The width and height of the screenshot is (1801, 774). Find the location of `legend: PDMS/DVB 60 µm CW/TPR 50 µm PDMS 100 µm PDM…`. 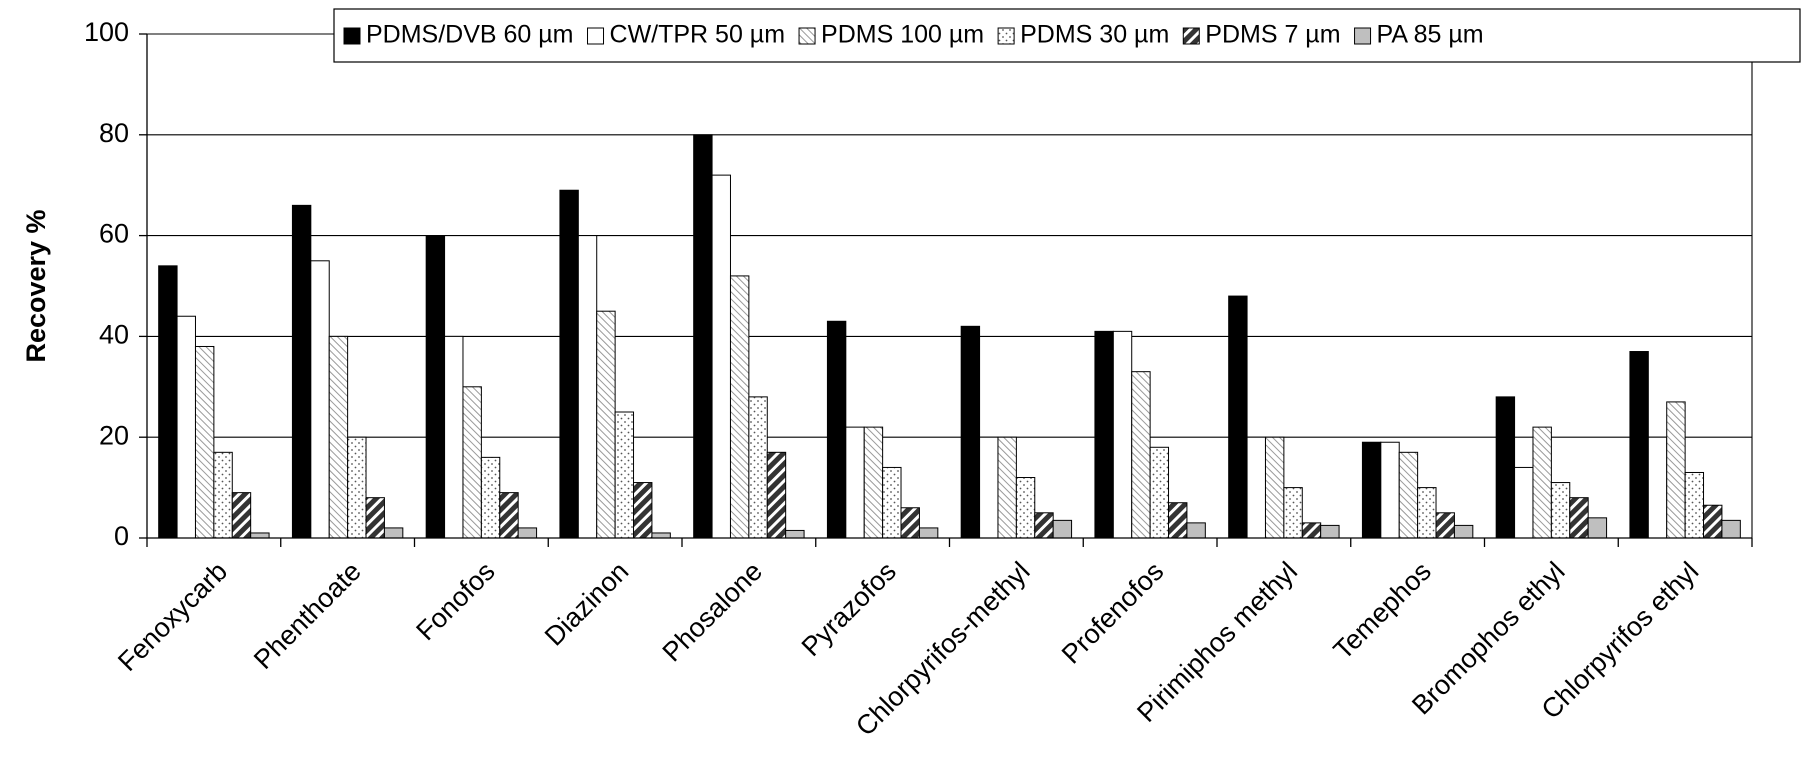

legend: PDMS/DVB 60 µm CW/TPR 50 µm PDMS 100 µm PDM… is located at coordinates (1067, 35).